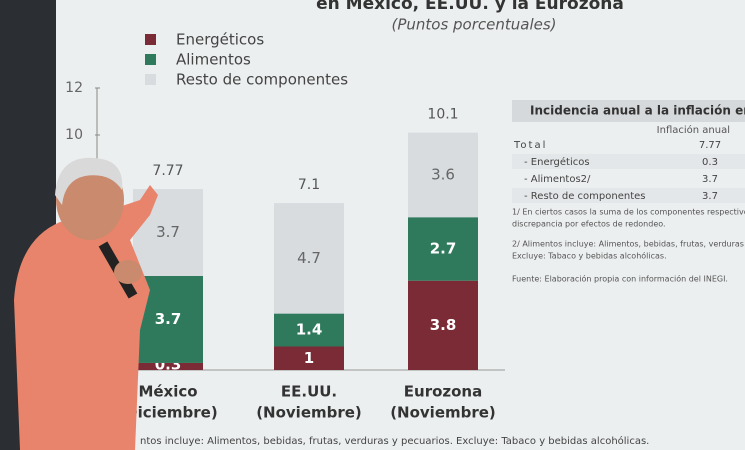  What do you see at coordinates (309, 185) in the screenshot?
I see `total-label: 7.1` at bounding box center [309, 185].